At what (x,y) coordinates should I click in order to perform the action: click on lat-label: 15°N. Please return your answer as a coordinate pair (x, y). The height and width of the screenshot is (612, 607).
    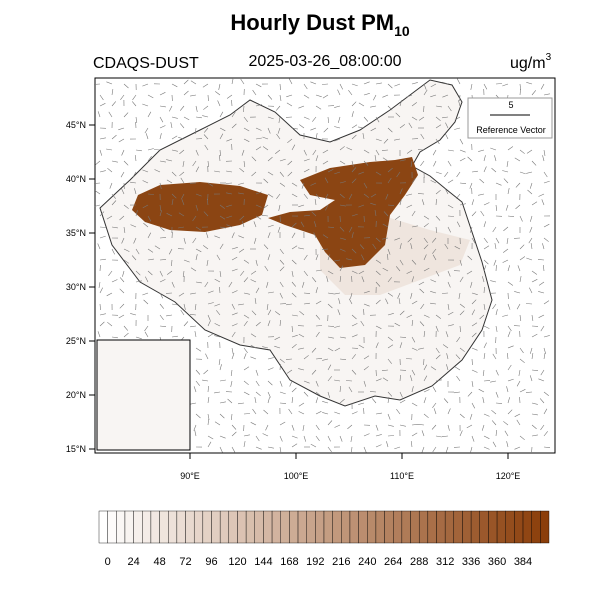
    Looking at the image, I should click on (76, 449).